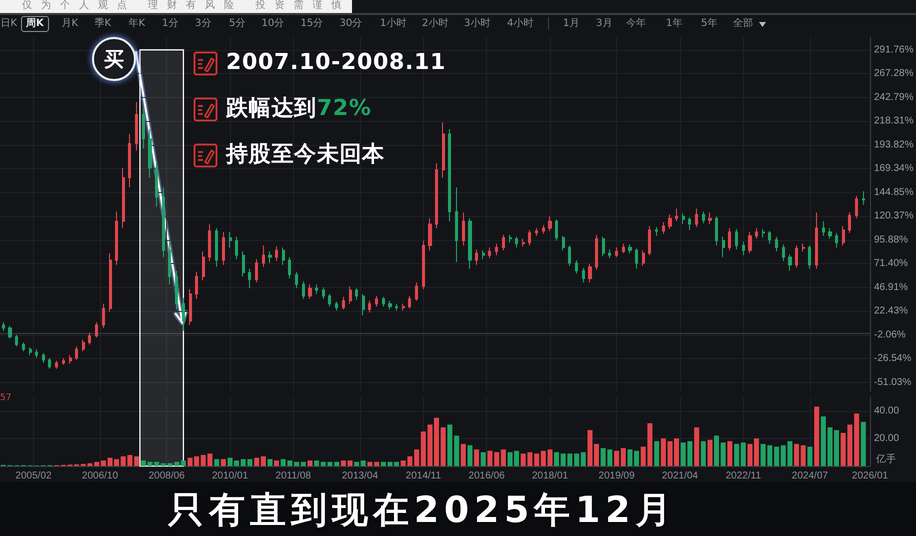 The width and height of the screenshot is (916, 536). Describe the element at coordinates (477, 23) in the screenshot. I see `text: 3小时` at that location.